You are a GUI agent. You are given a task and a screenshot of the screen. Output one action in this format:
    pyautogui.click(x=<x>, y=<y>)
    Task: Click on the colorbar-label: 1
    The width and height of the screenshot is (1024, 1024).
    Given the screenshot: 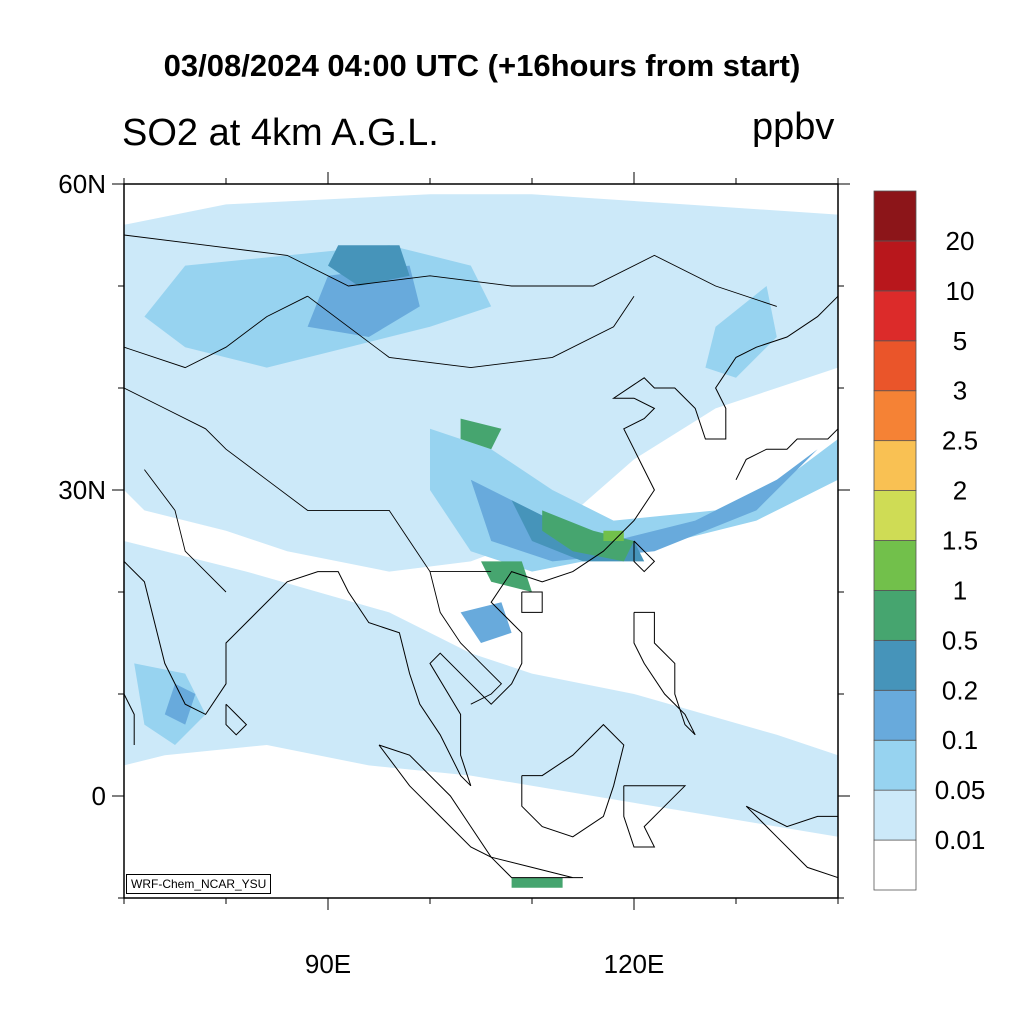 What is the action you would take?
    pyautogui.click(x=960, y=590)
    